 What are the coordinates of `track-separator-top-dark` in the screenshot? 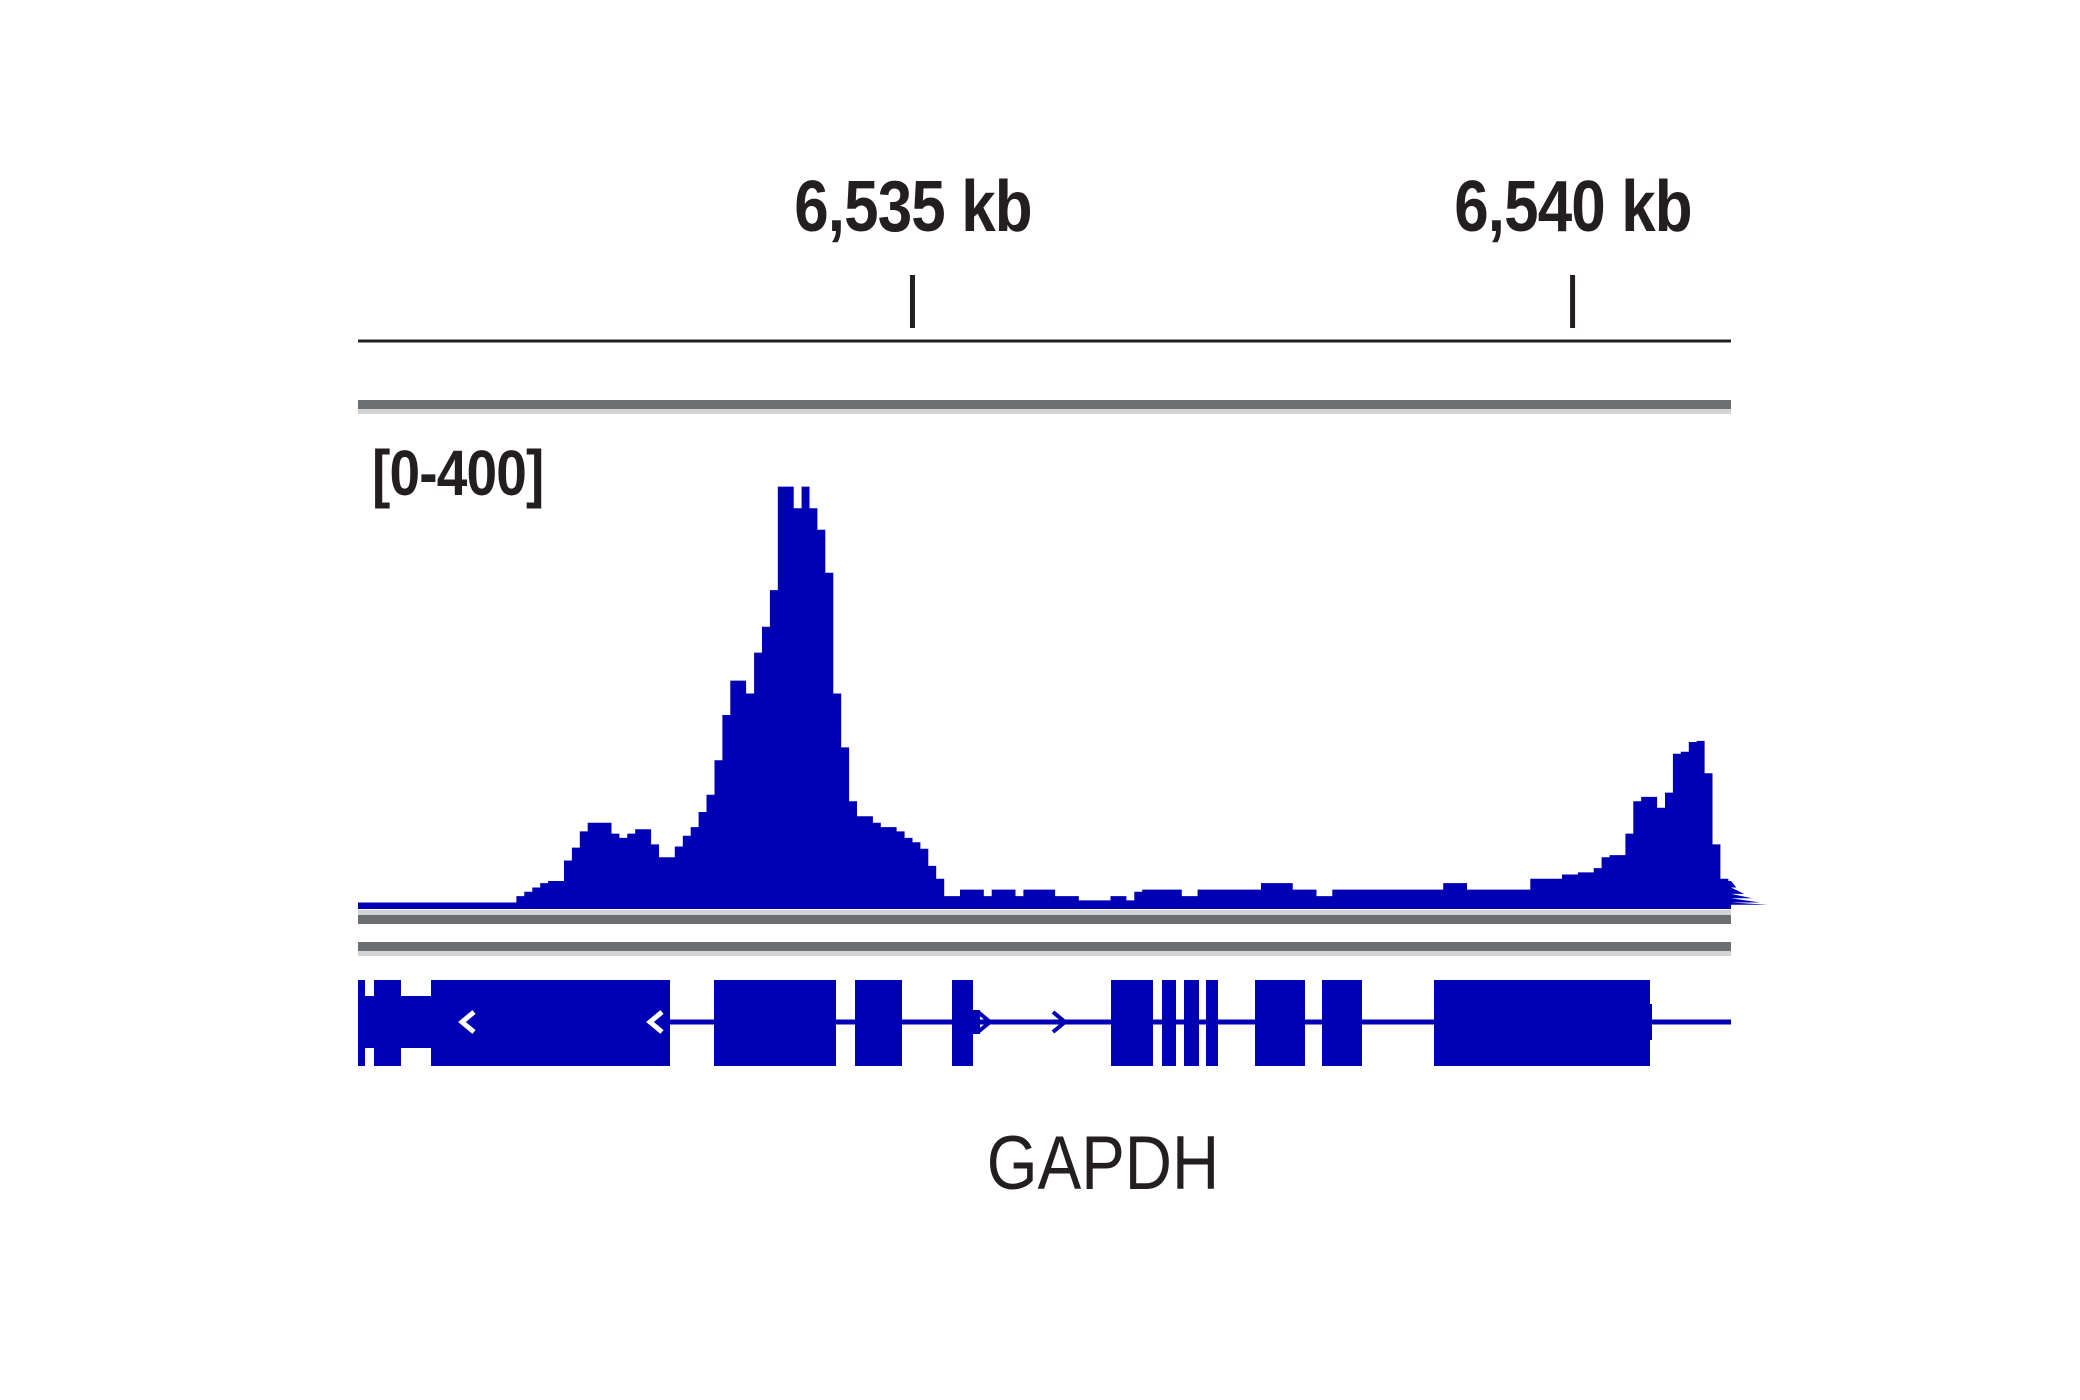 It's located at (1044, 404).